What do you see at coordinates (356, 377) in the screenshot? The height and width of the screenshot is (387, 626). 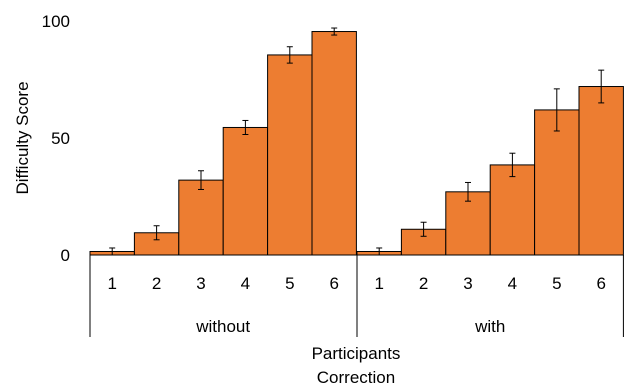 I see `x-axis-label-line-2: Correction` at bounding box center [356, 377].